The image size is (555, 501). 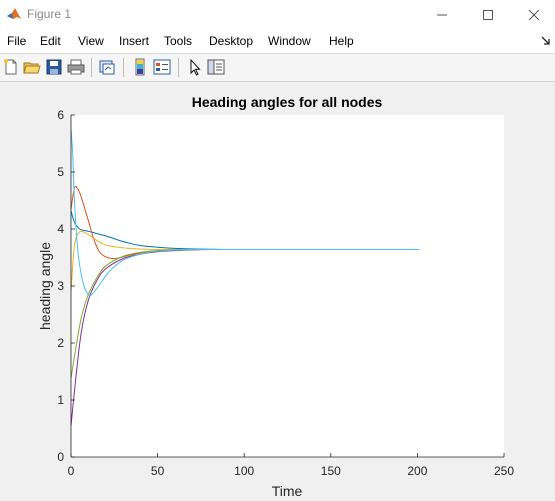 I want to click on maximize-icon, so click(x=488, y=15).